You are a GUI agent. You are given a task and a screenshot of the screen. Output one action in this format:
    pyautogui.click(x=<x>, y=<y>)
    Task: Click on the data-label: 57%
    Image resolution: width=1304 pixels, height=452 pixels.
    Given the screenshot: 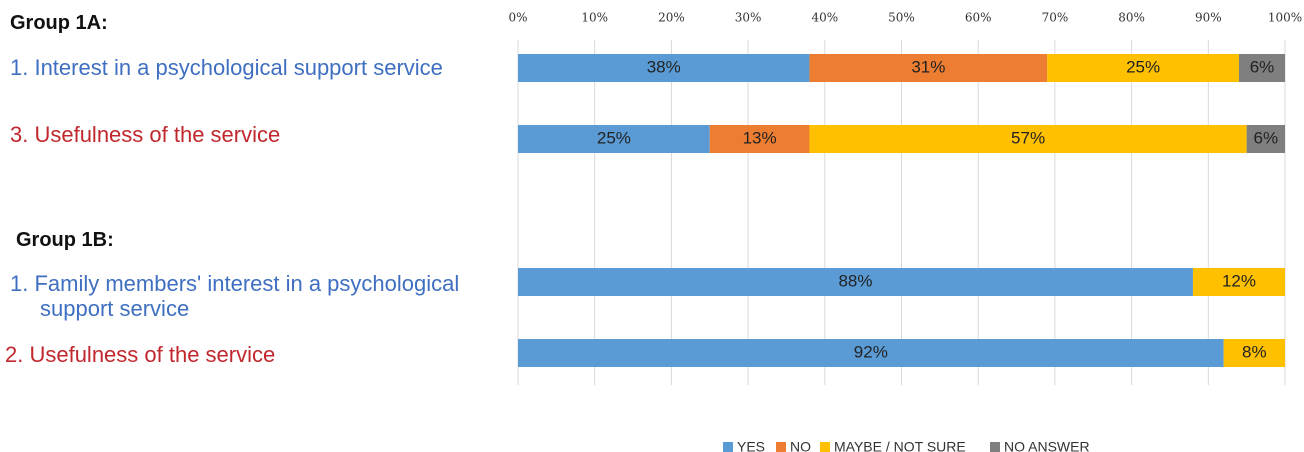 What is the action you would take?
    pyautogui.click(x=1028, y=137)
    